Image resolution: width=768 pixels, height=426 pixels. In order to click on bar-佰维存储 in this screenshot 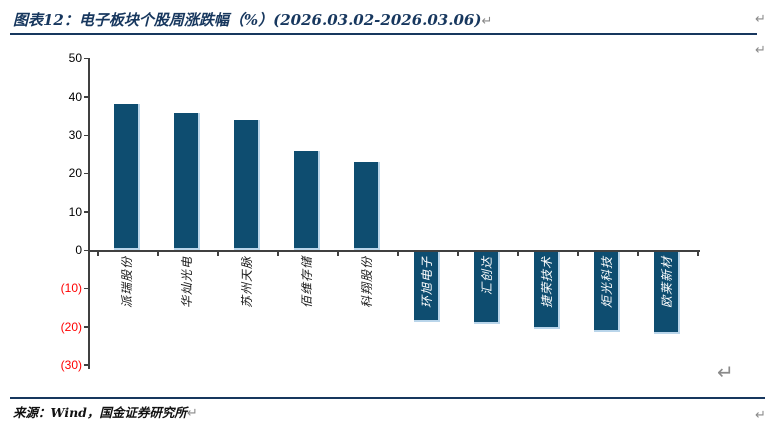, I will do `click(307, 200)`.